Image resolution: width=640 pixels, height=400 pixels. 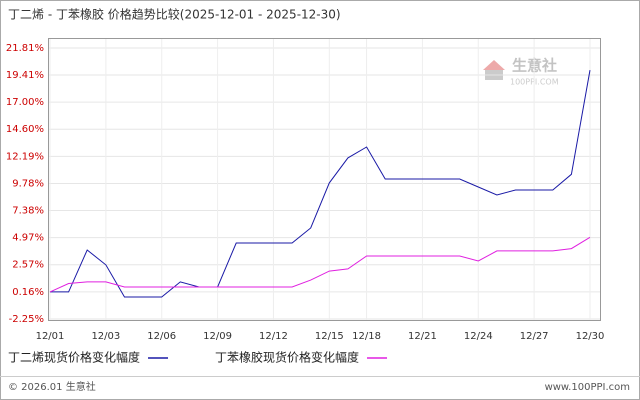 What do you see at coordinates (329, 336) in the screenshot?
I see `x-tick-label: 12/15` at bounding box center [329, 336].